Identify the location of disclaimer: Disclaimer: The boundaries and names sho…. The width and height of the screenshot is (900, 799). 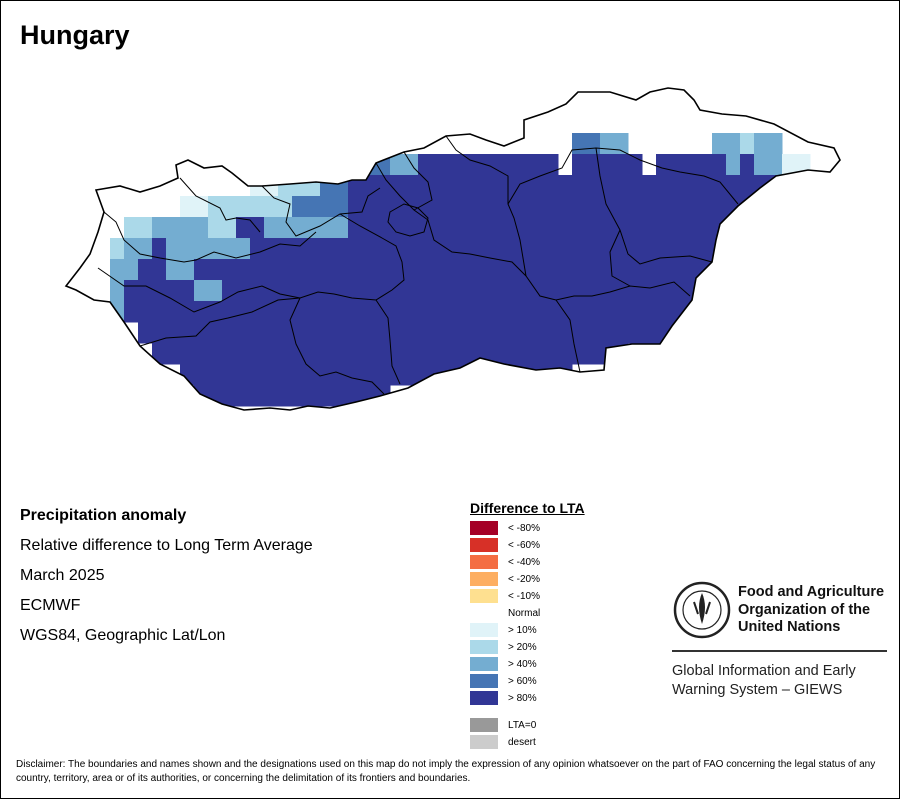
(446, 771).